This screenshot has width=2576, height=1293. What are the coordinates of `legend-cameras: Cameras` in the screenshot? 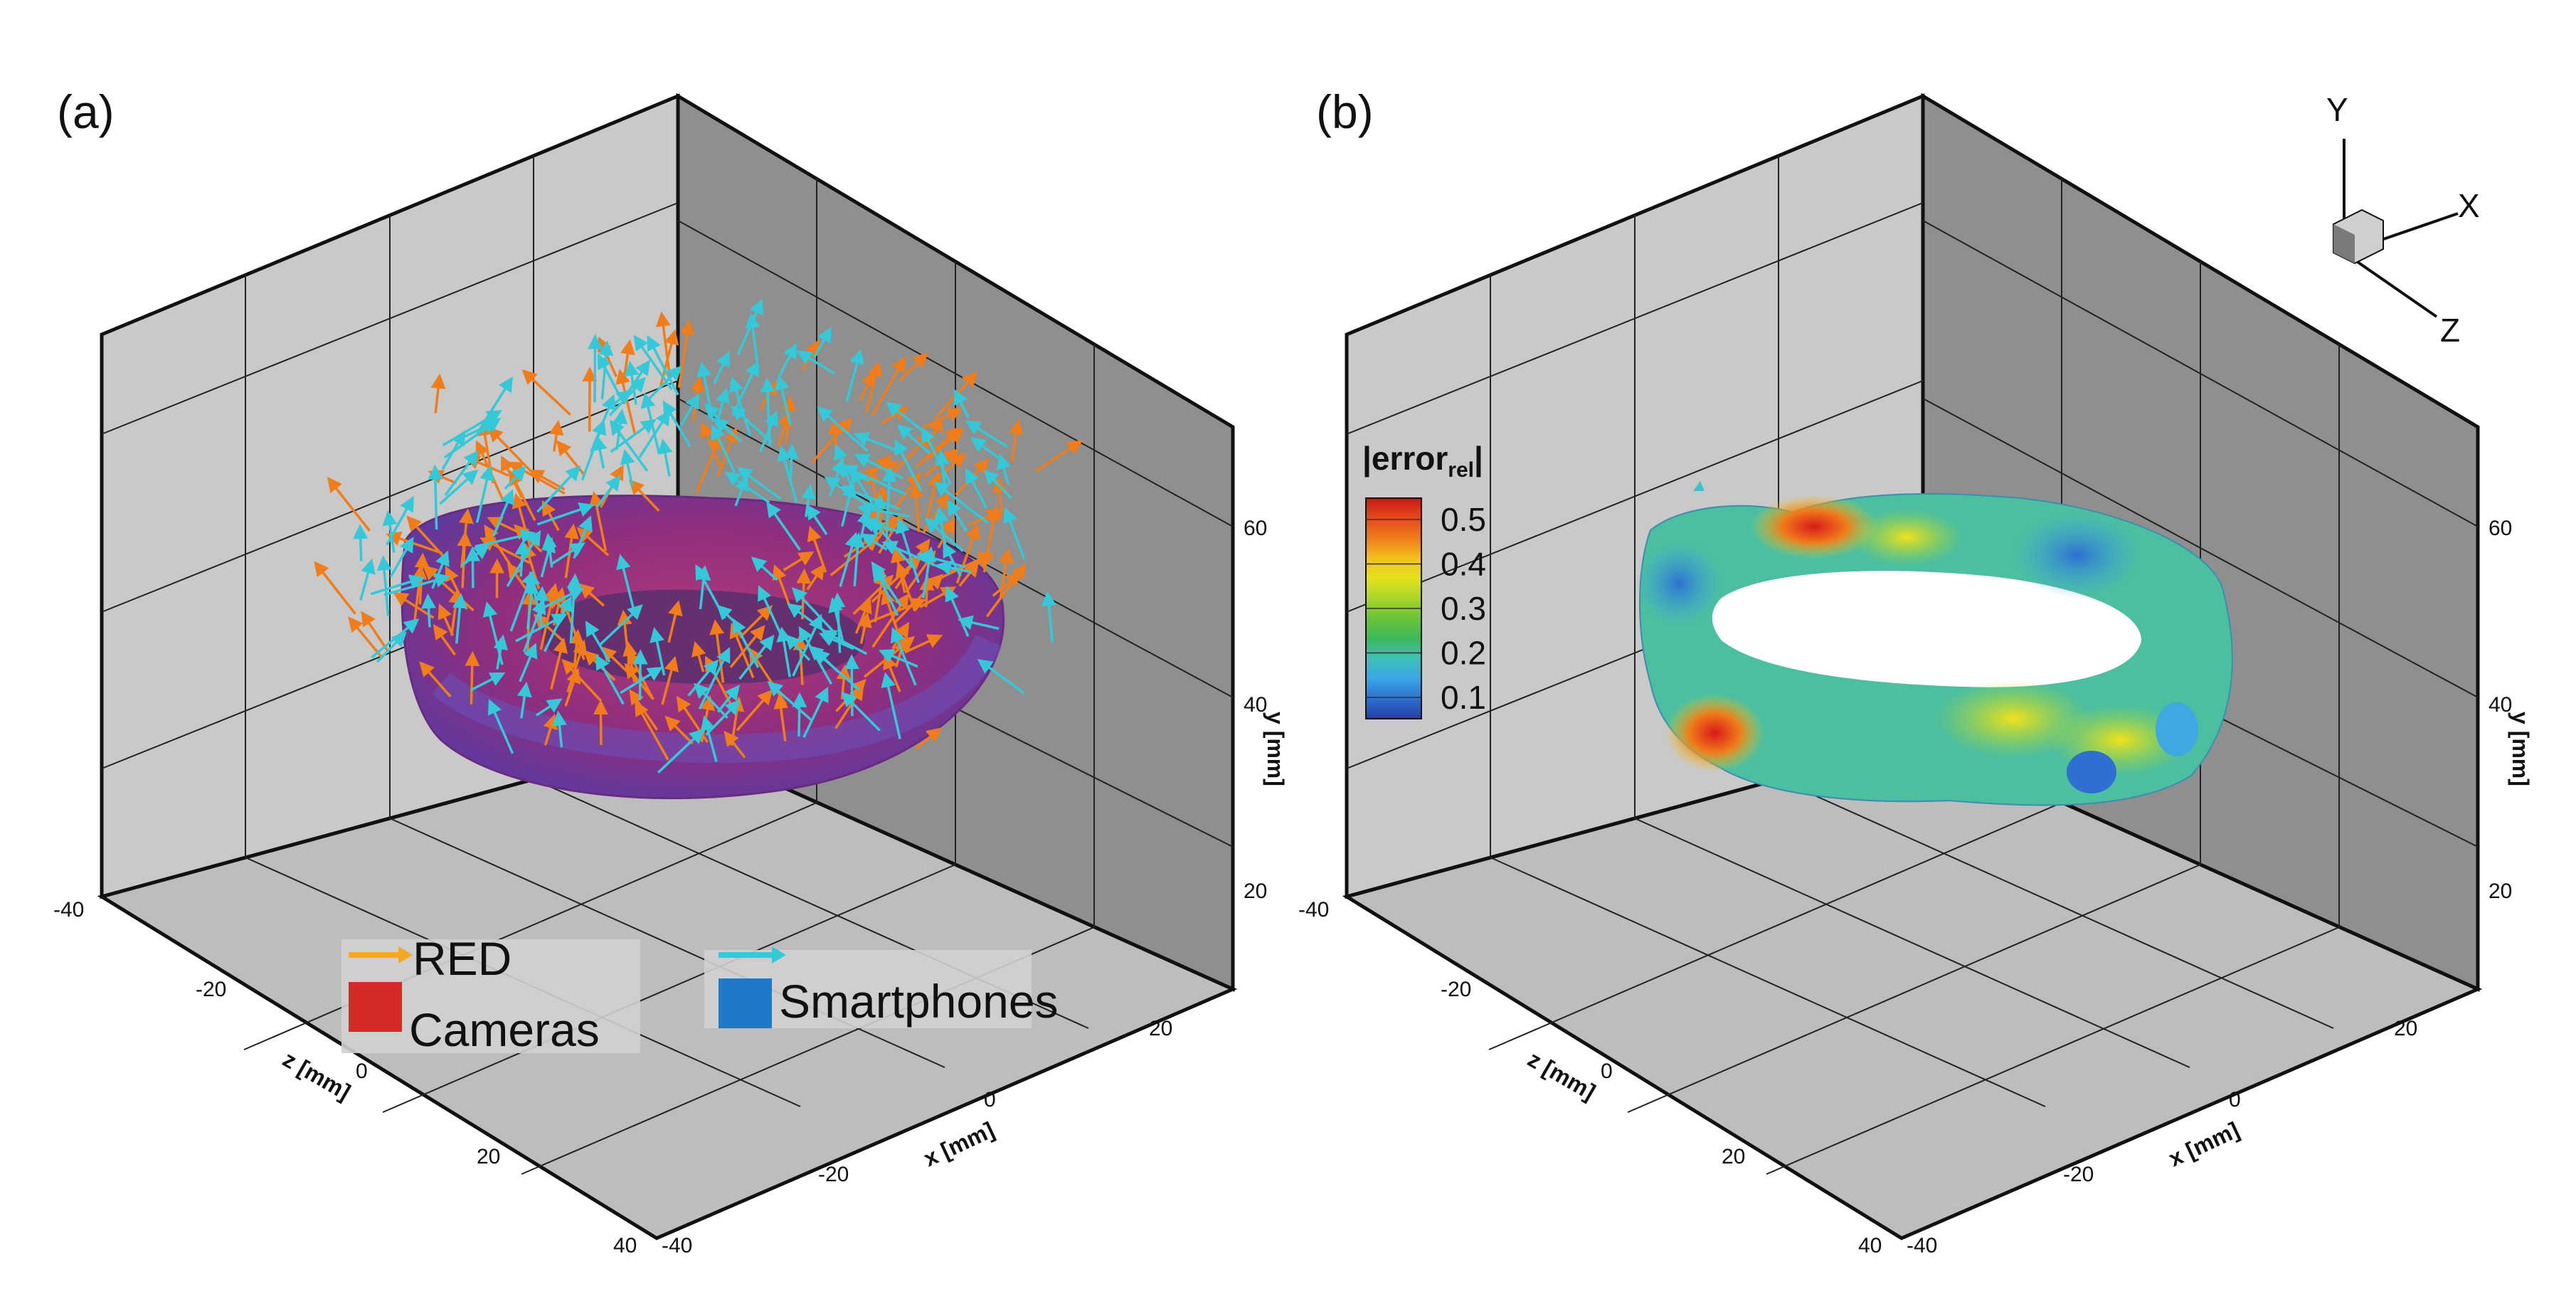 It's located at (504, 1029).